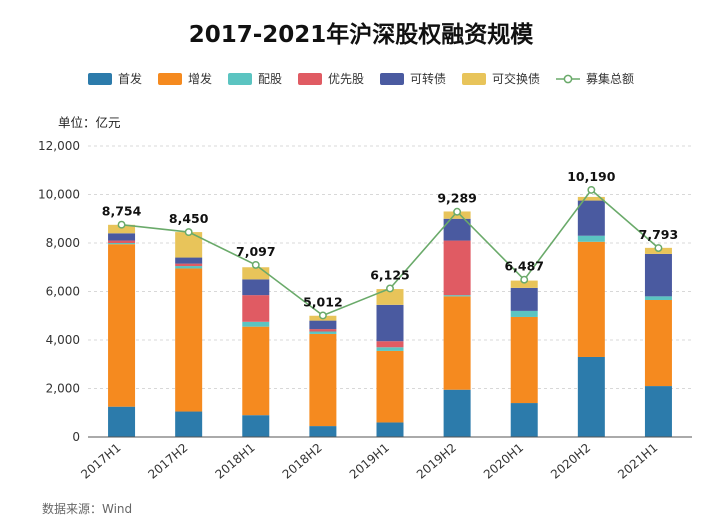 Image resolution: width=722 pixels, height=529 pixels. What do you see at coordinates (568, 79) in the screenshot?
I see `legend-point-swatch` at bounding box center [568, 79].